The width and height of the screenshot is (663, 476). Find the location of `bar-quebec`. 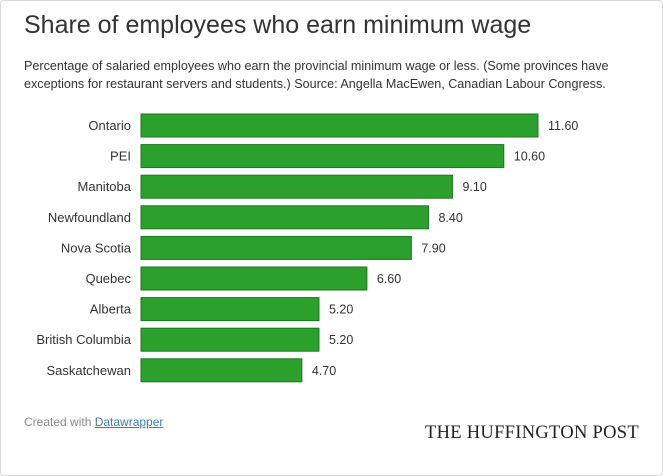

bar-quebec is located at coordinates (254, 278).